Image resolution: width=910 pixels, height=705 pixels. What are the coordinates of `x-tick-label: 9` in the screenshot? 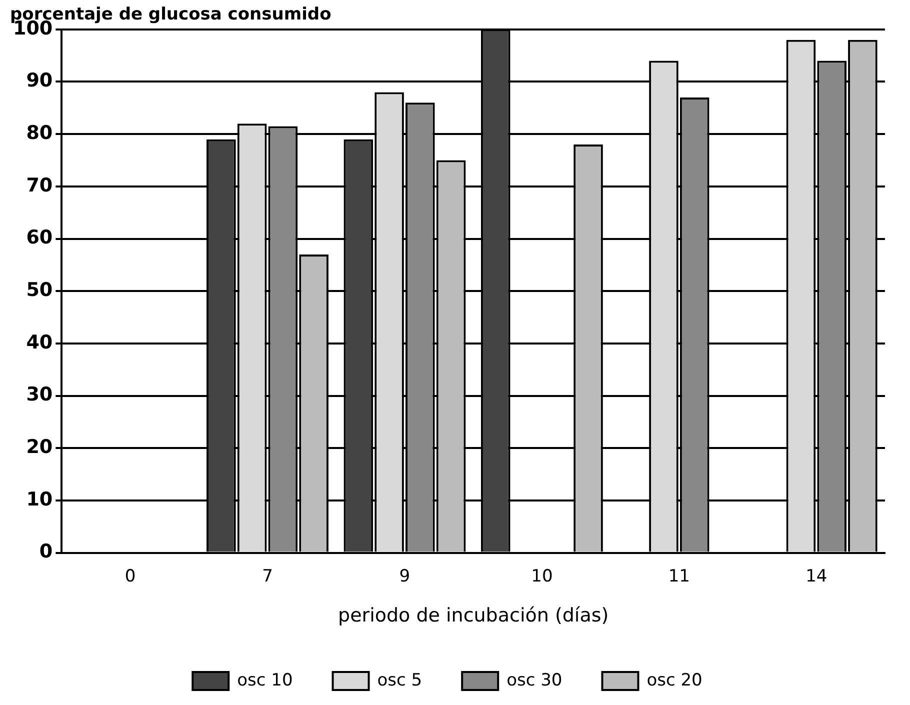 It's located at (404, 576).